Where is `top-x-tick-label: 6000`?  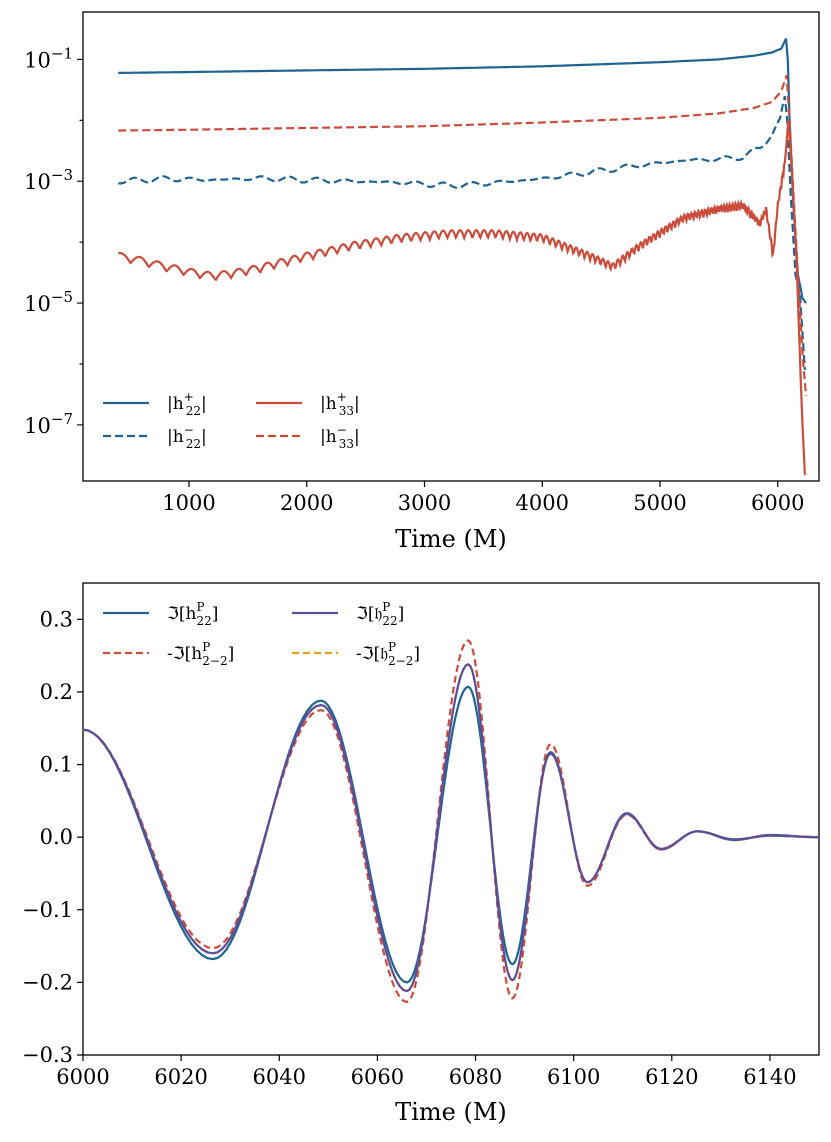
top-x-tick-label: 6000 is located at coordinates (777, 503).